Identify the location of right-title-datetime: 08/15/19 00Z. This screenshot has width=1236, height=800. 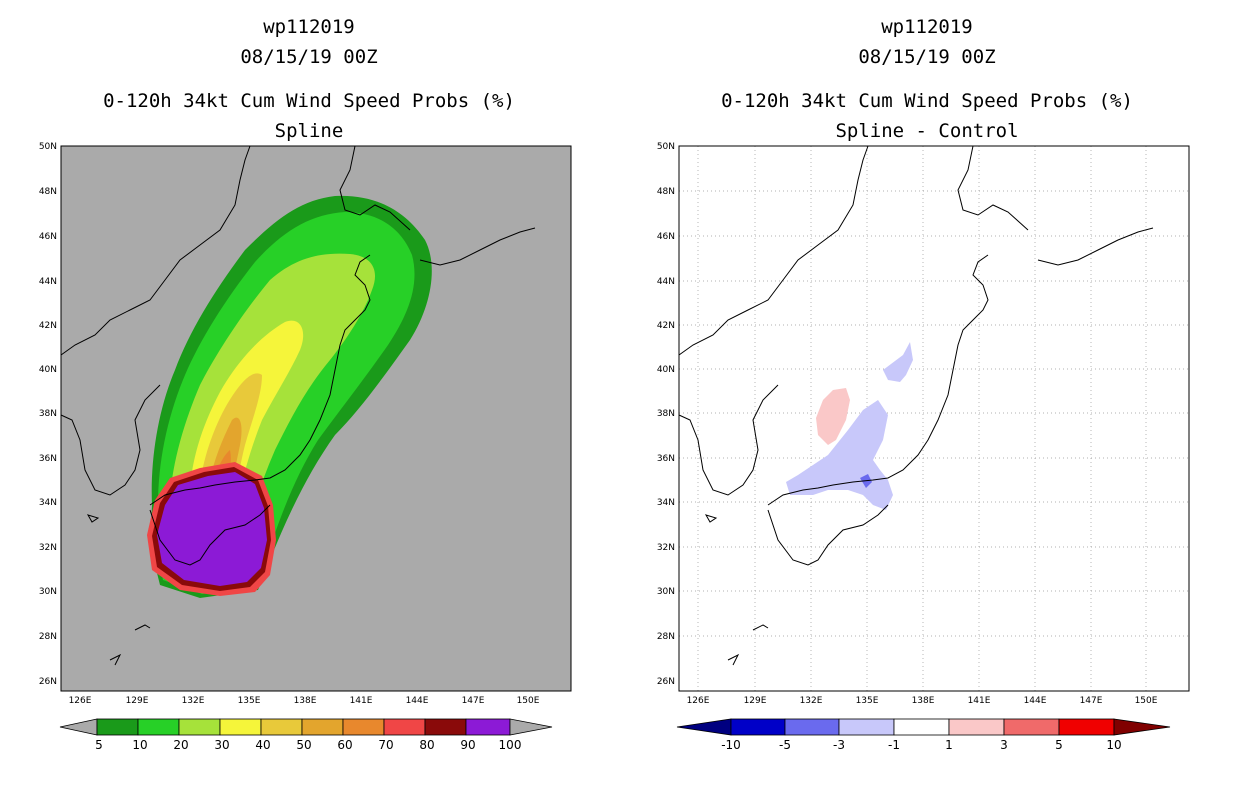
(927, 57).